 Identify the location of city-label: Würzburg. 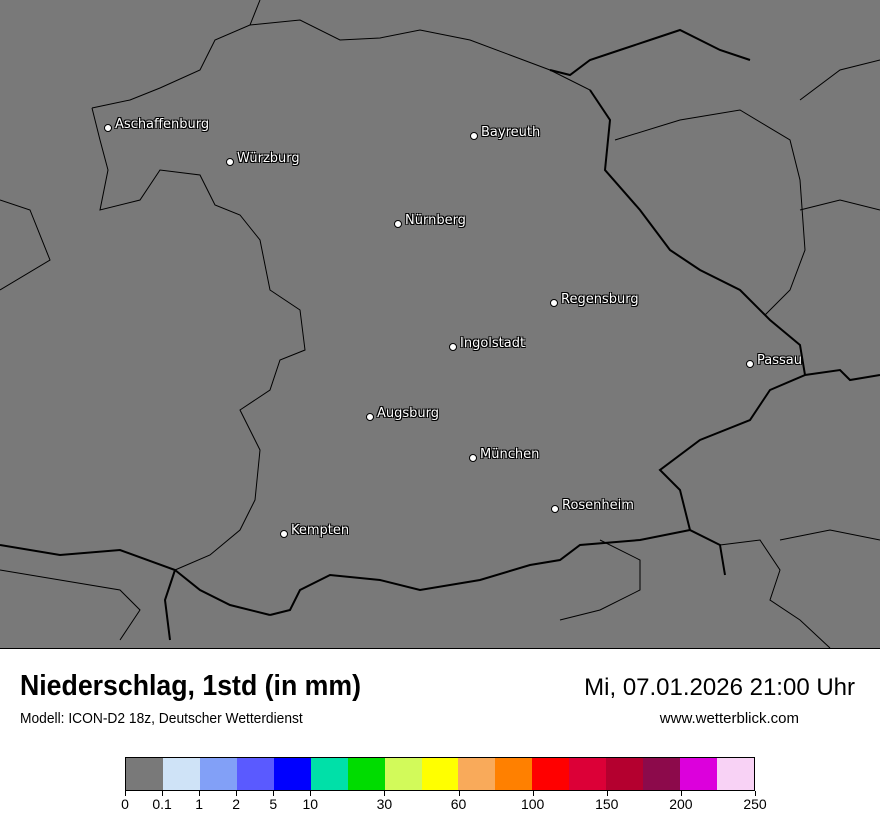
(268, 158).